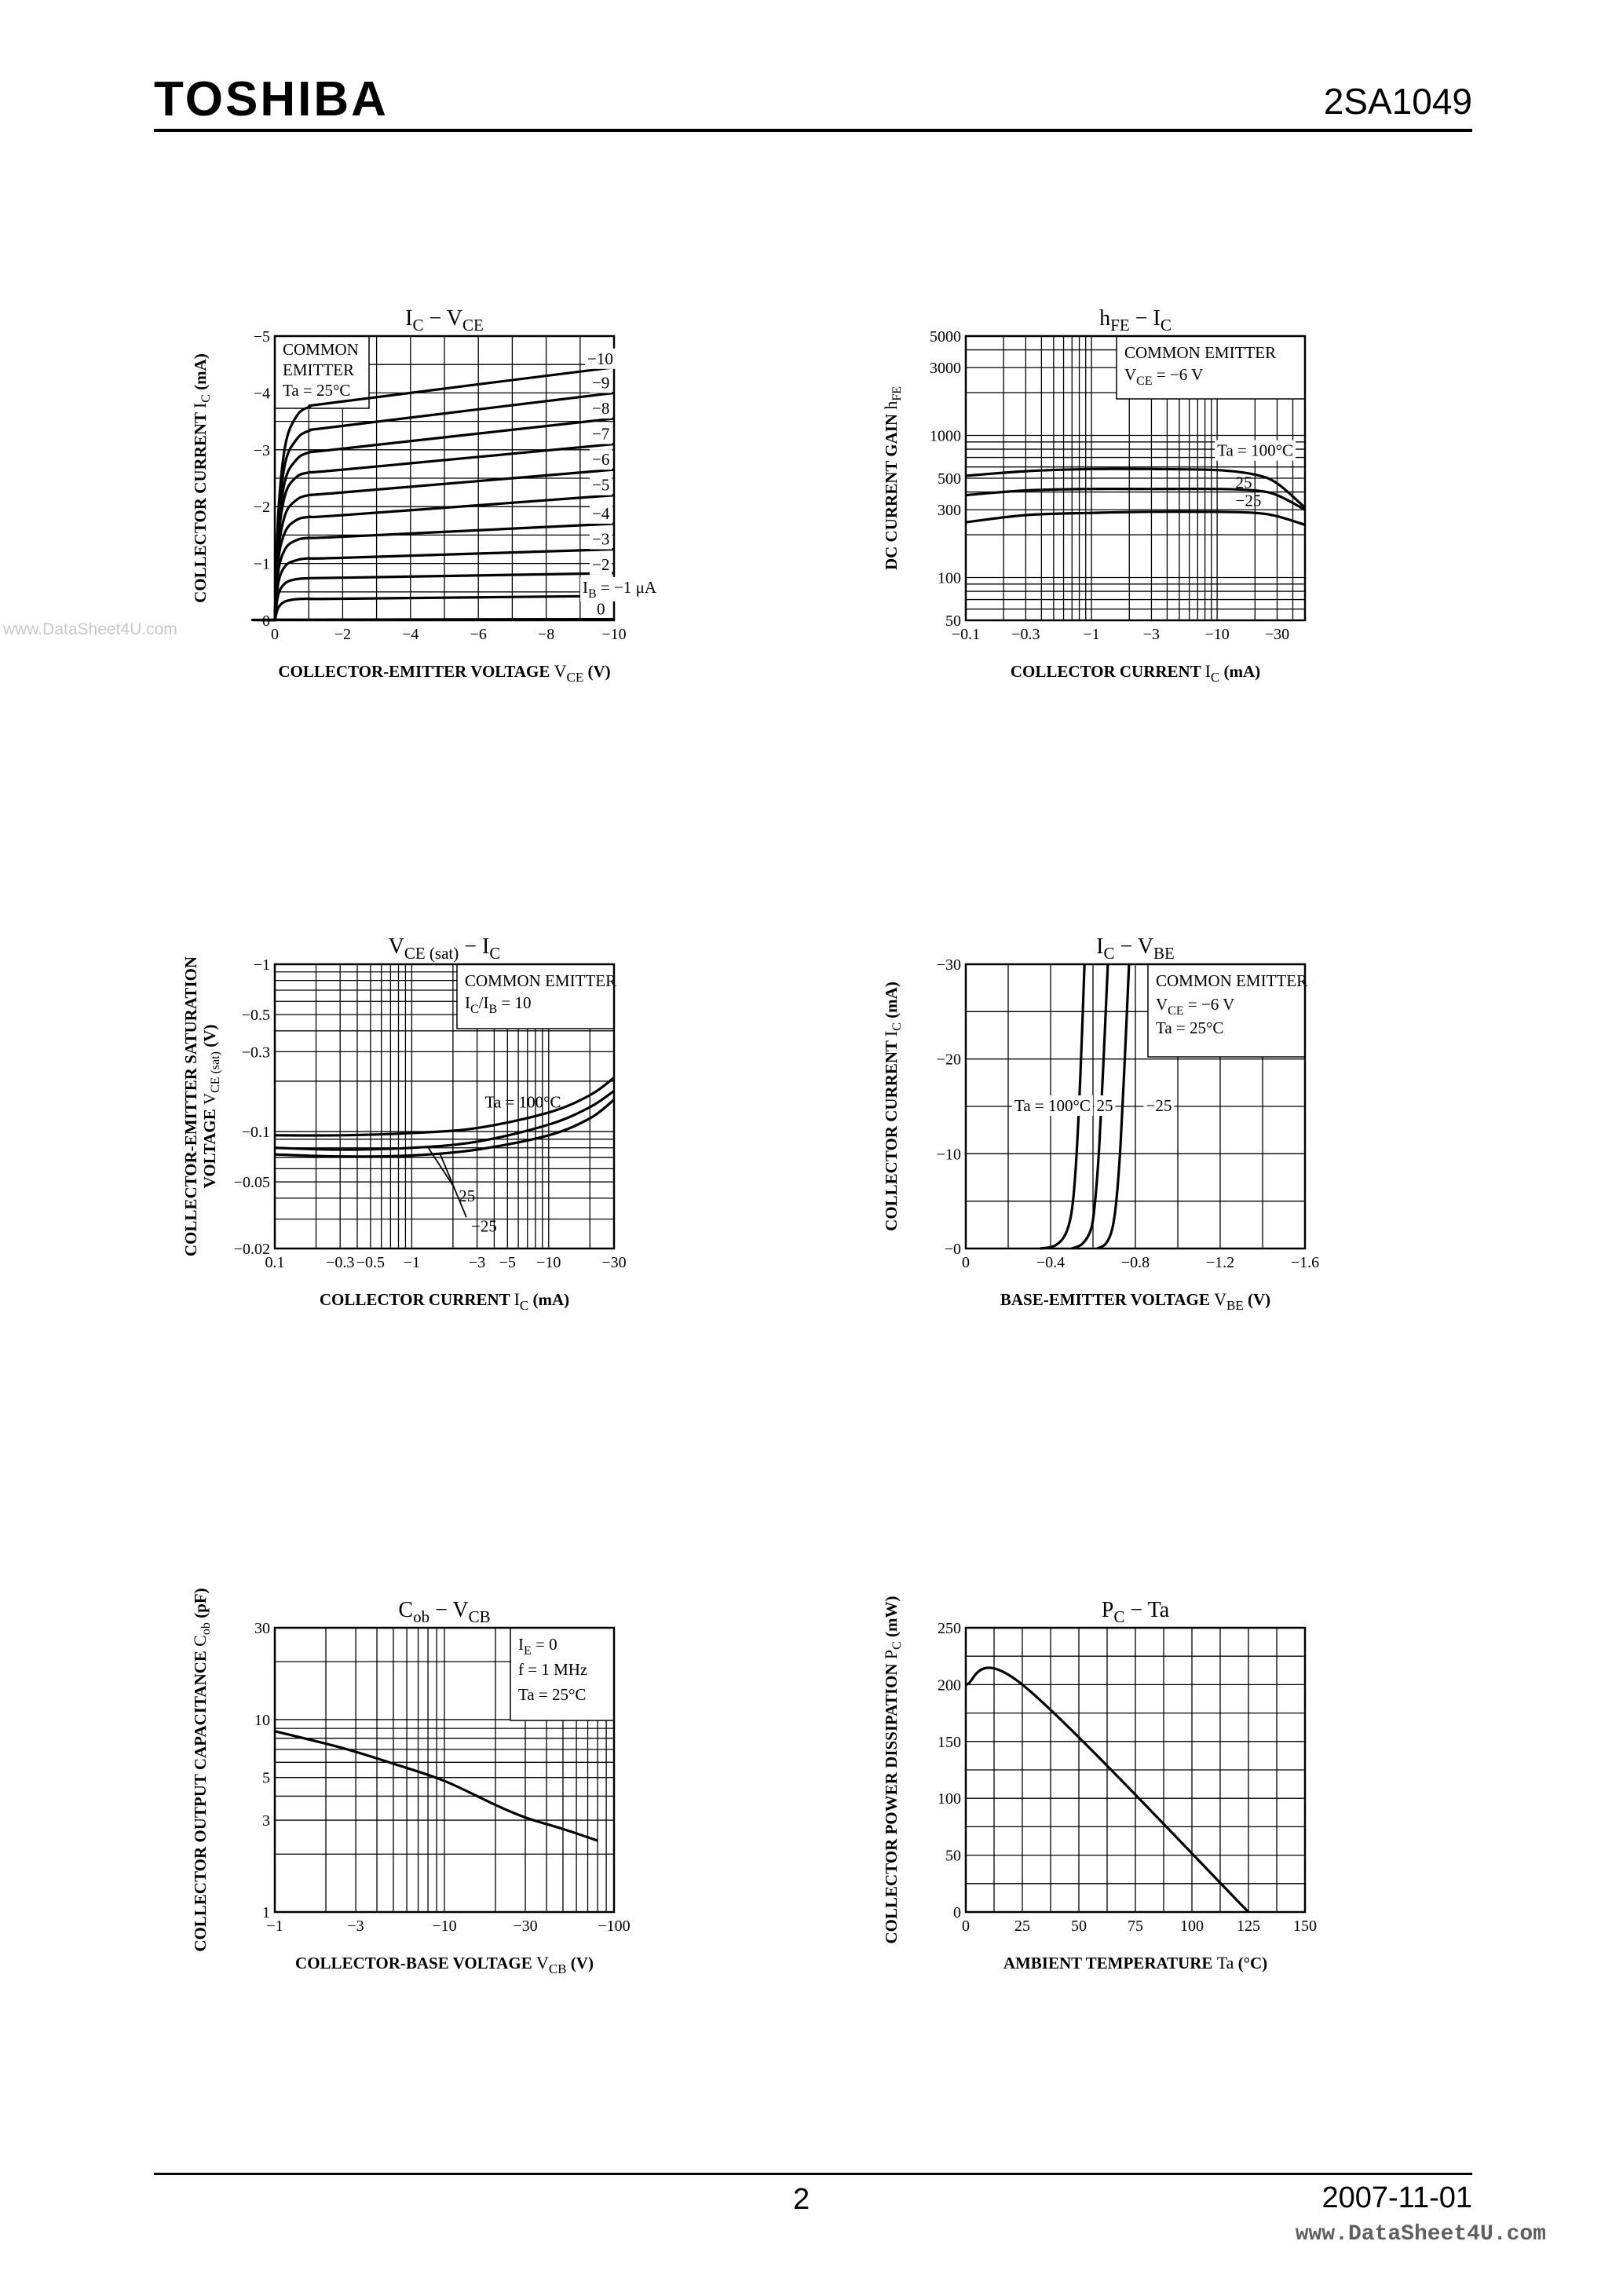 This screenshot has height=2296, width=1623. What do you see at coordinates (1079, 1927) in the screenshot?
I see `x-tick-label: 50` at bounding box center [1079, 1927].